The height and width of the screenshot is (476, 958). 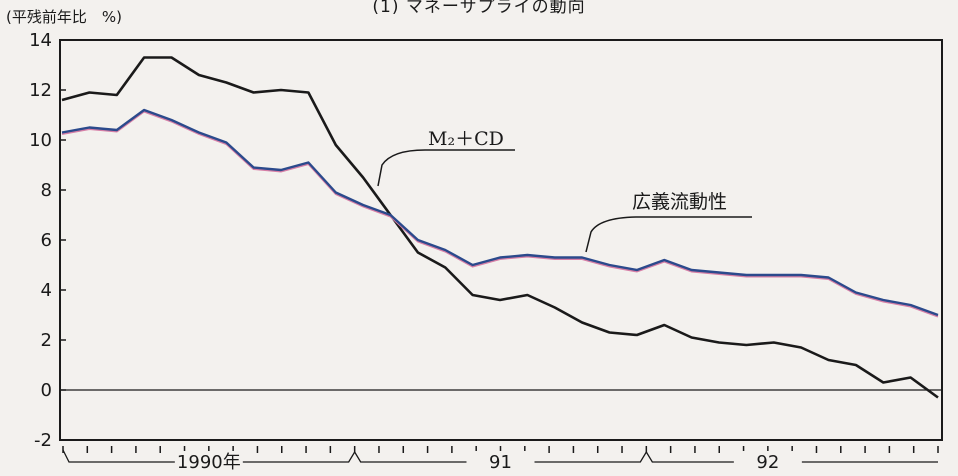 I want to click on liquidity-annotation: 広義流動性, so click(x=679, y=202).